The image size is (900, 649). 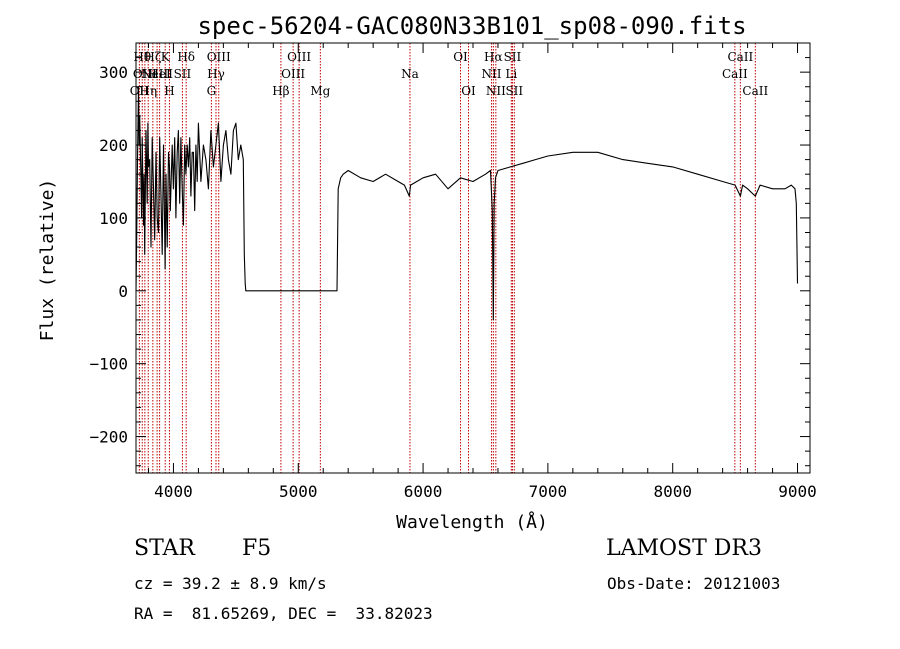 What do you see at coordinates (684, 548) in the screenshot?
I see `survey-name: LAMOST DR3` at bounding box center [684, 548].